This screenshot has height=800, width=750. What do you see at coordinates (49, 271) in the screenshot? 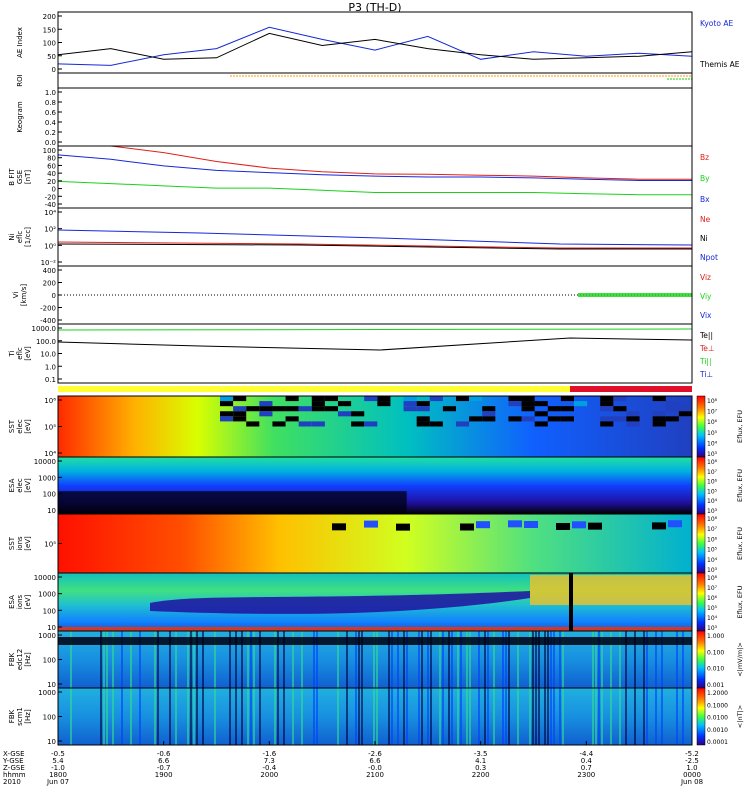
I see `ytick-label-vi: 400` at bounding box center [49, 271].